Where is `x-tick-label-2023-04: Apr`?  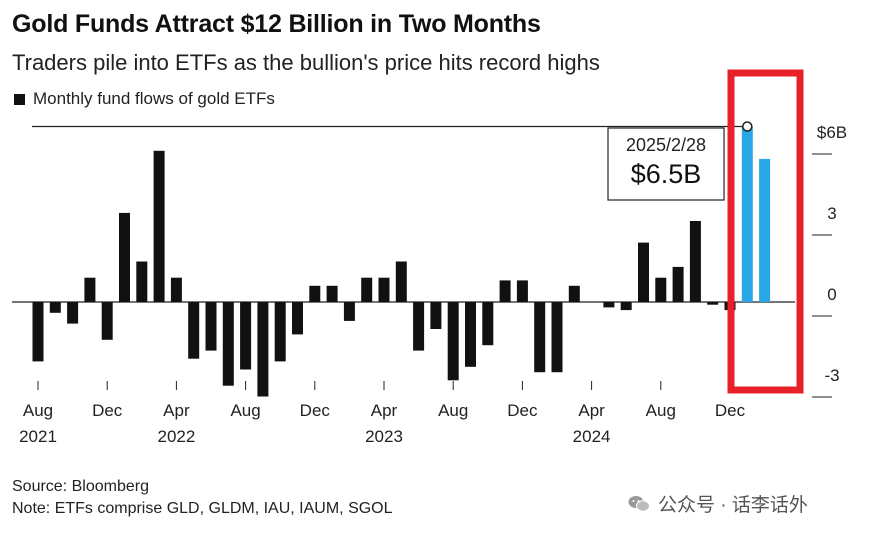
x-tick-label-2023-04: Apr is located at coordinates (384, 410).